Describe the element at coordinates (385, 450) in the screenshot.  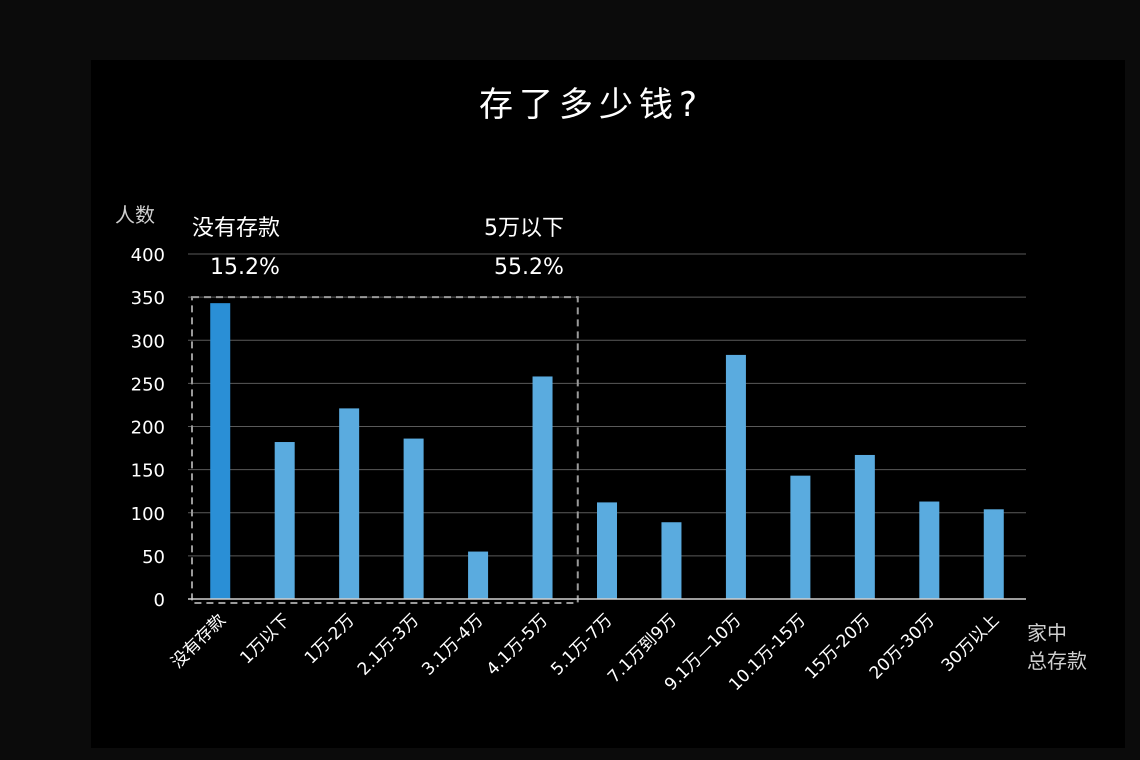
I see `dashed-highlight-box` at that location.